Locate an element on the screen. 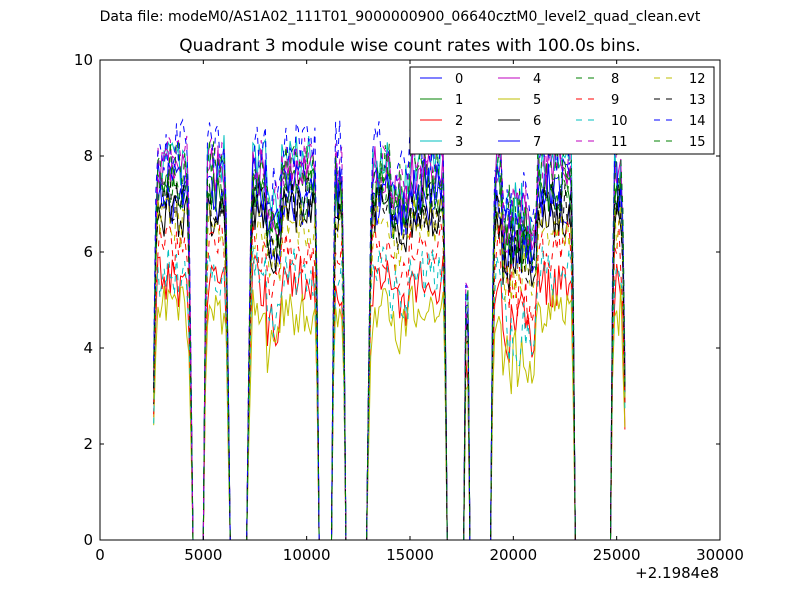  x-tick-label: 25000 is located at coordinates (617, 555).